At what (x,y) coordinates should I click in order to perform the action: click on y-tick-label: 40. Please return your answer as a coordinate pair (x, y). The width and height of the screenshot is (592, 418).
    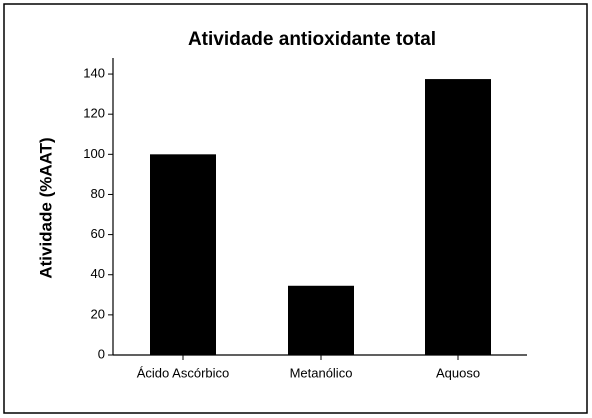
    Looking at the image, I should click on (98, 273).